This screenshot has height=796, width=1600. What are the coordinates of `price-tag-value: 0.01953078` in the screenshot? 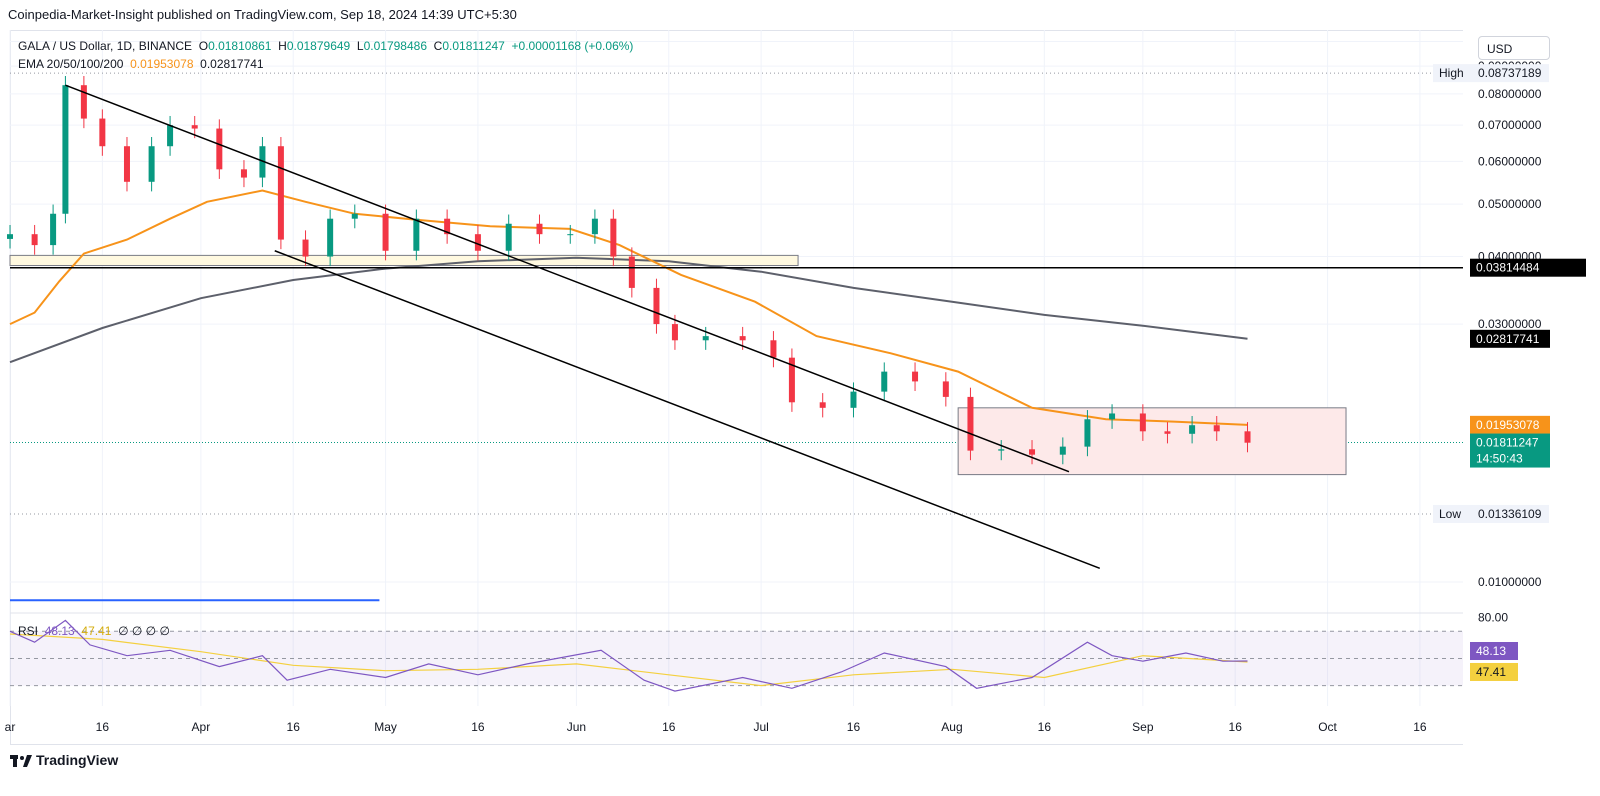 It's located at (1508, 425).